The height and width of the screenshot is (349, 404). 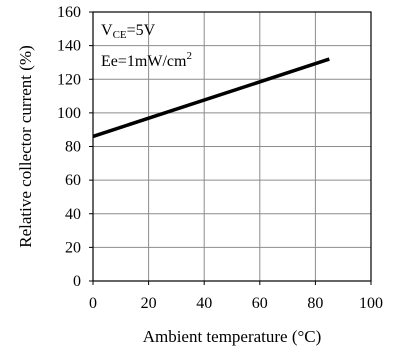 I want to click on y-tick-label: 160, so click(x=69, y=12).